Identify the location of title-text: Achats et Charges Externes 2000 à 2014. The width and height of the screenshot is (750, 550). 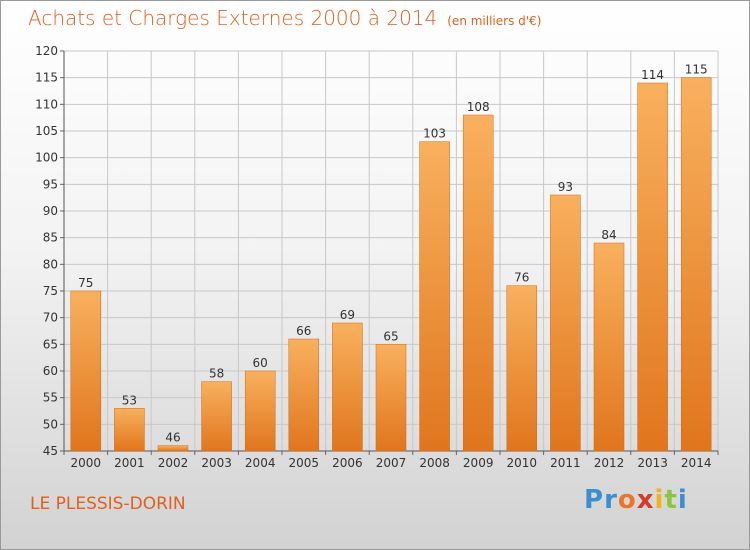
(233, 18).